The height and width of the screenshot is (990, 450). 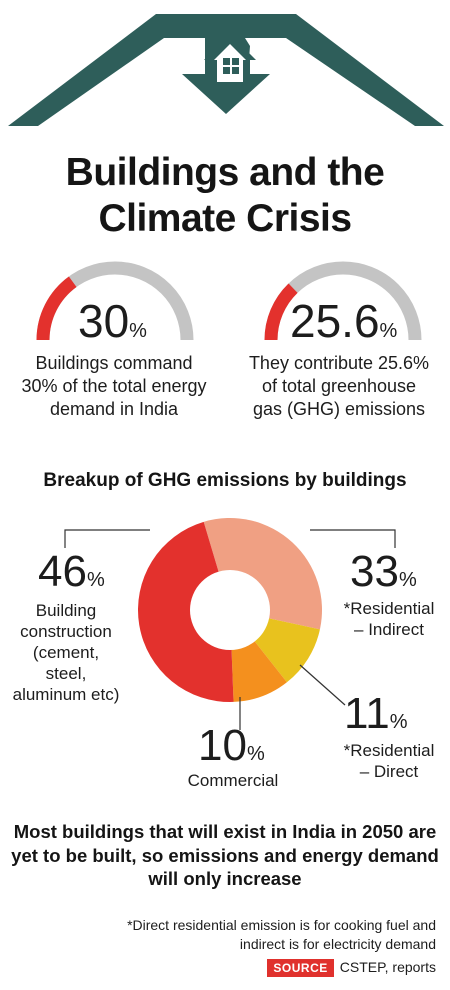 I want to click on leader-line-construction, so click(x=107, y=538).